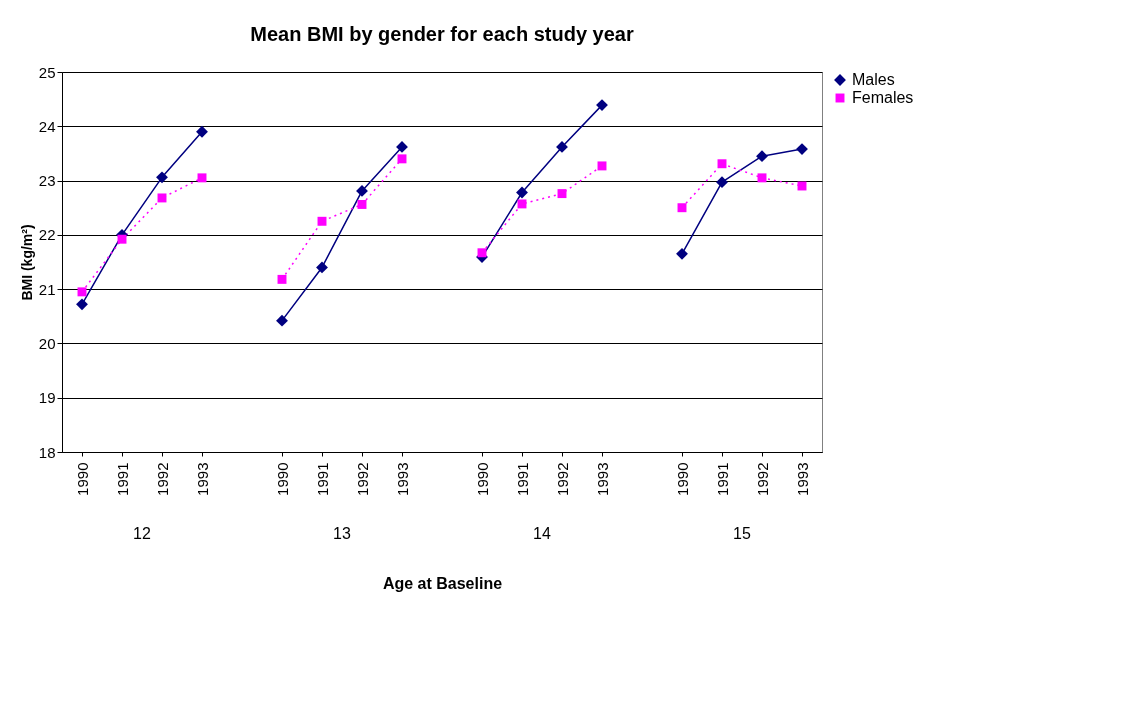 This screenshot has width=1124, height=716. What do you see at coordinates (47, 343) in the screenshot?
I see `y-tick-label: 20` at bounding box center [47, 343].